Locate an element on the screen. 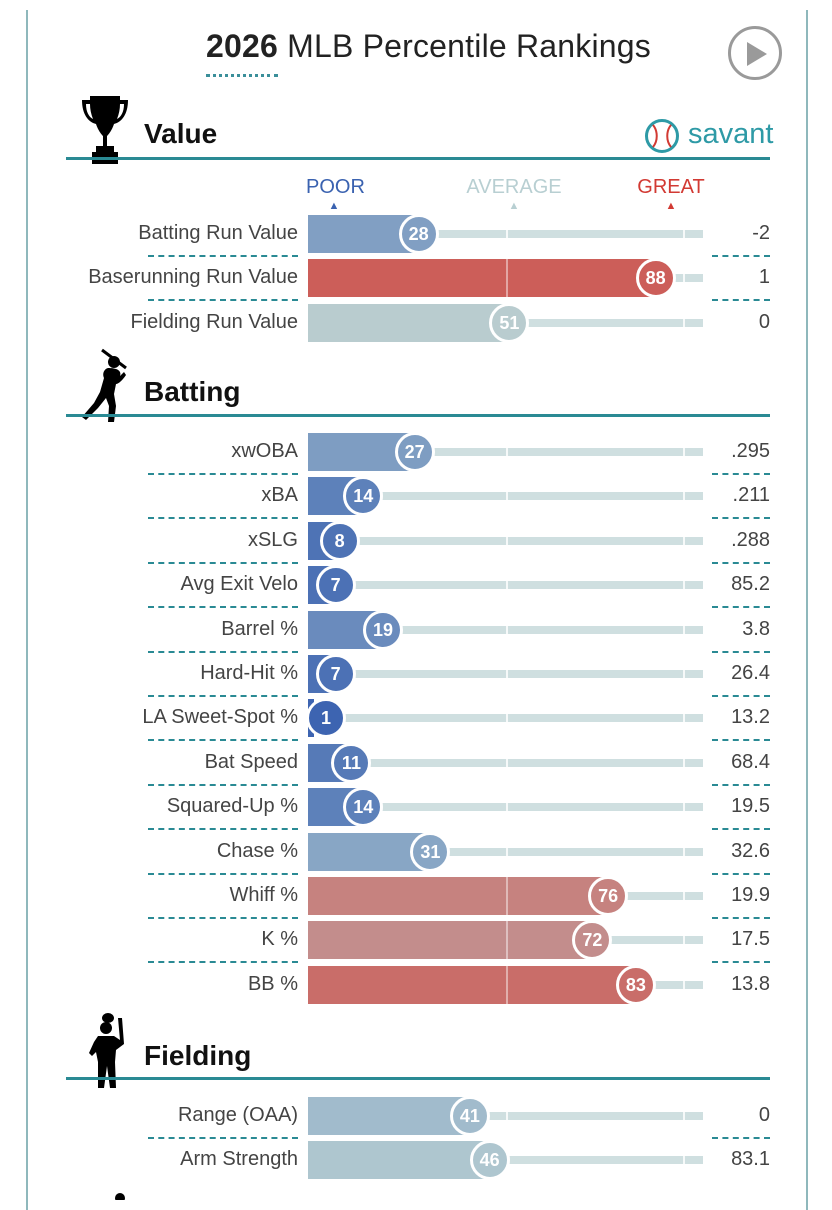 The image size is (832, 1210). percentile-bubble: 41 is located at coordinates (469, 1116).